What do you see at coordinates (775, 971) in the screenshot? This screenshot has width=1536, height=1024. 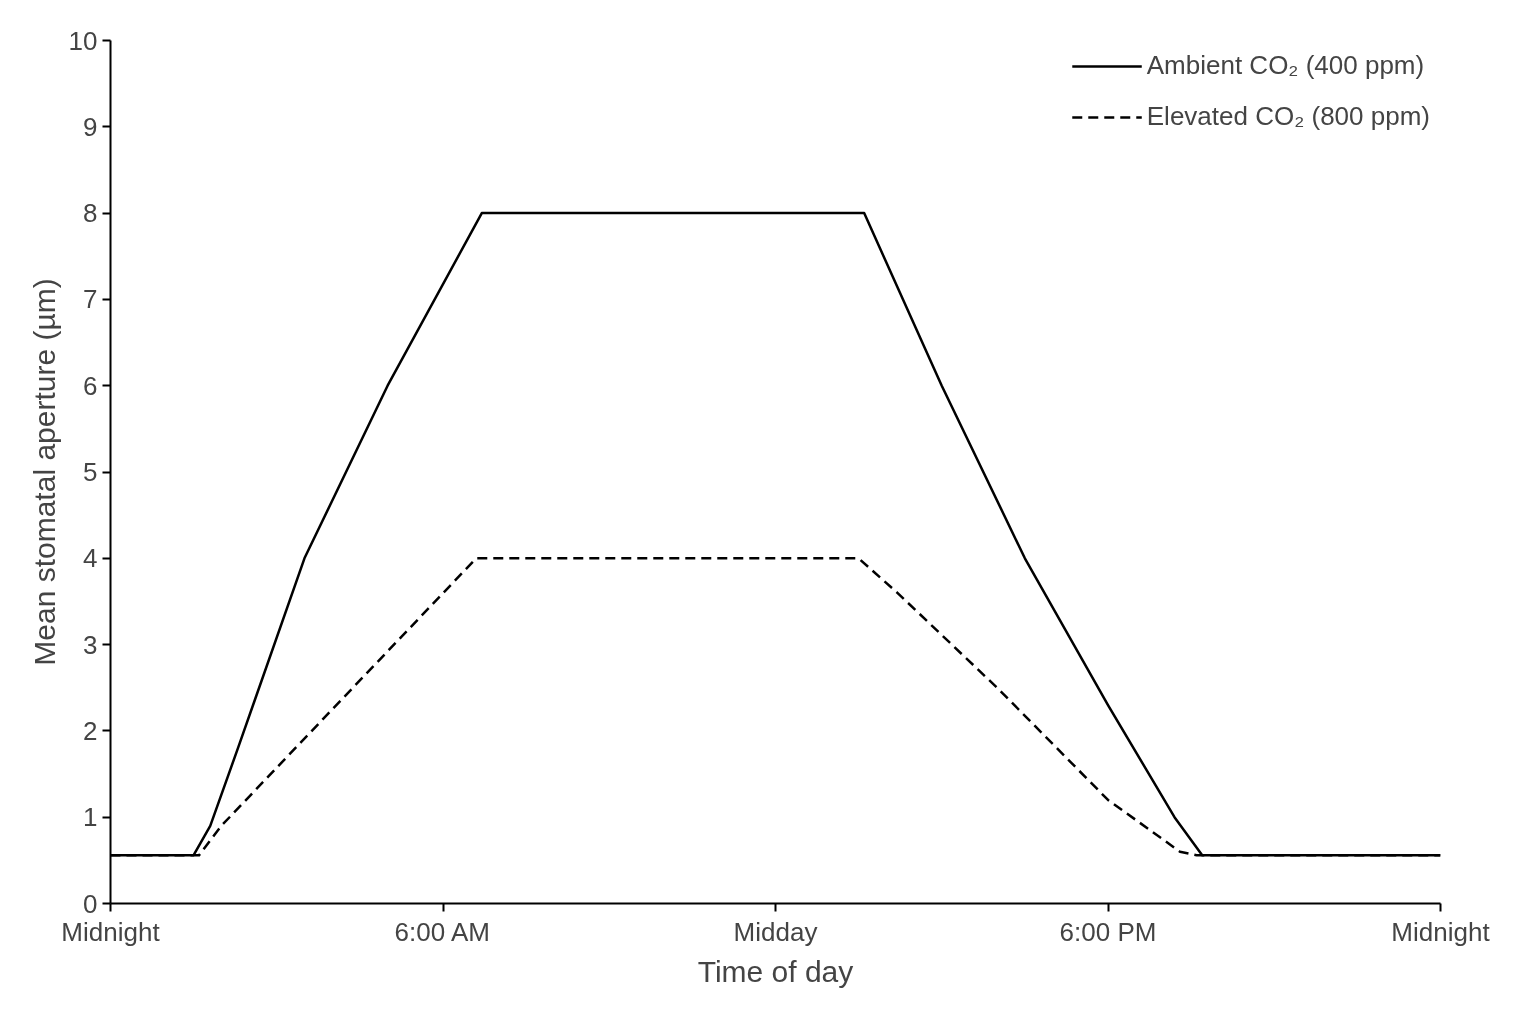 I see `x-axis-title: Time of day` at bounding box center [775, 971].